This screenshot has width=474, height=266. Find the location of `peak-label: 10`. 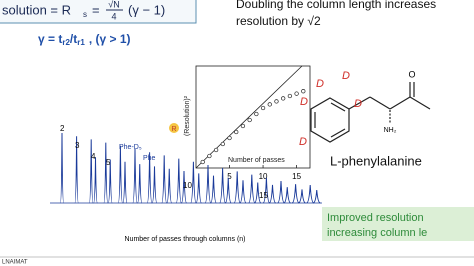

peak-label: 10 is located at coordinates (187, 185).